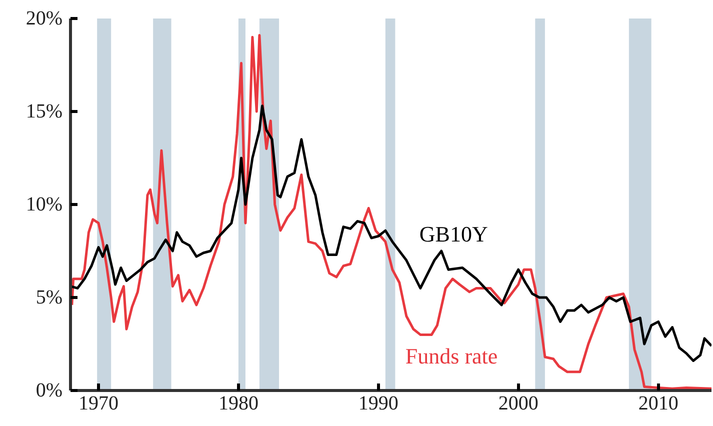 The width and height of the screenshot is (713, 426). Describe the element at coordinates (378, 403) in the screenshot. I see `x-tick-label: 1990` at that location.